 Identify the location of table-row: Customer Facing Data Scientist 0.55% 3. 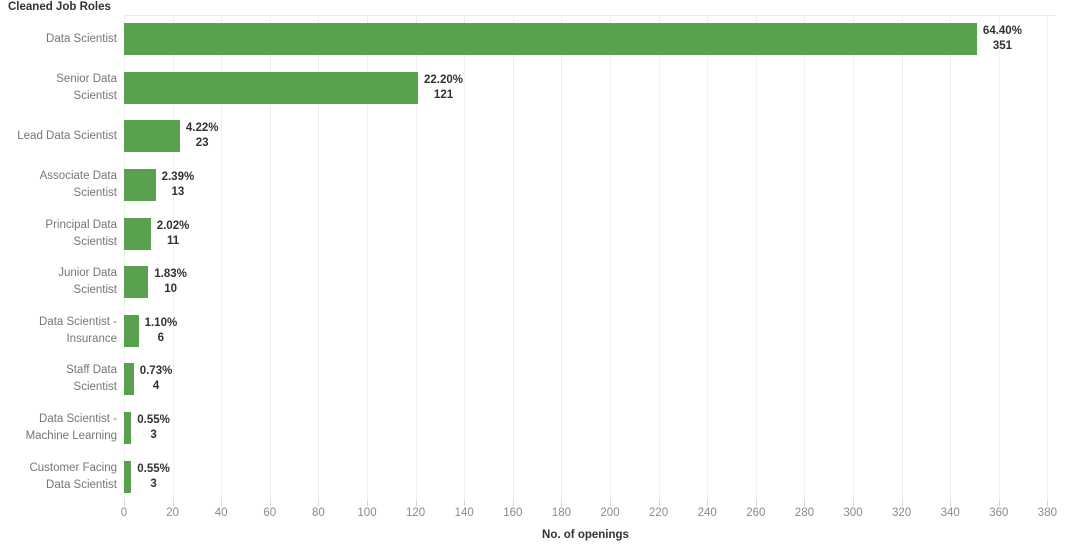
(540, 476).